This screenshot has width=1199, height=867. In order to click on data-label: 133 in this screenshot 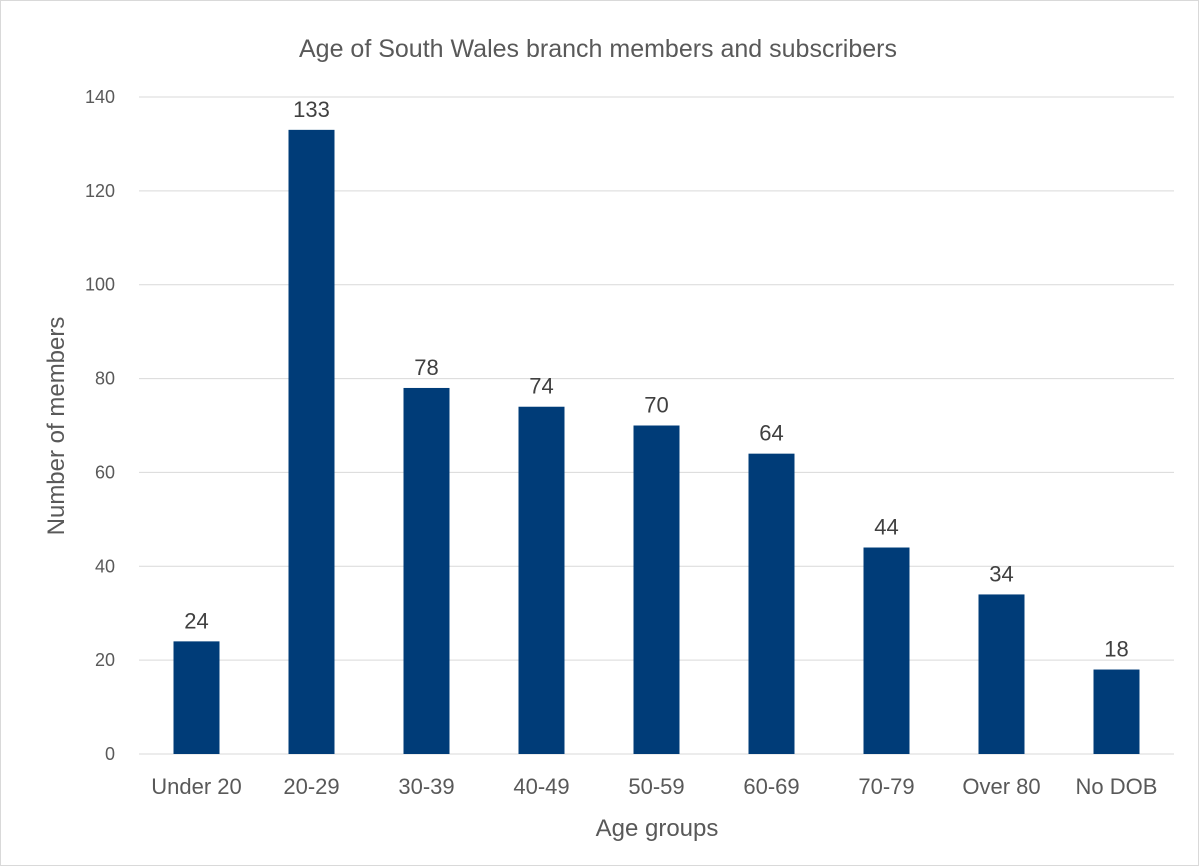, I will do `click(311, 109)`.